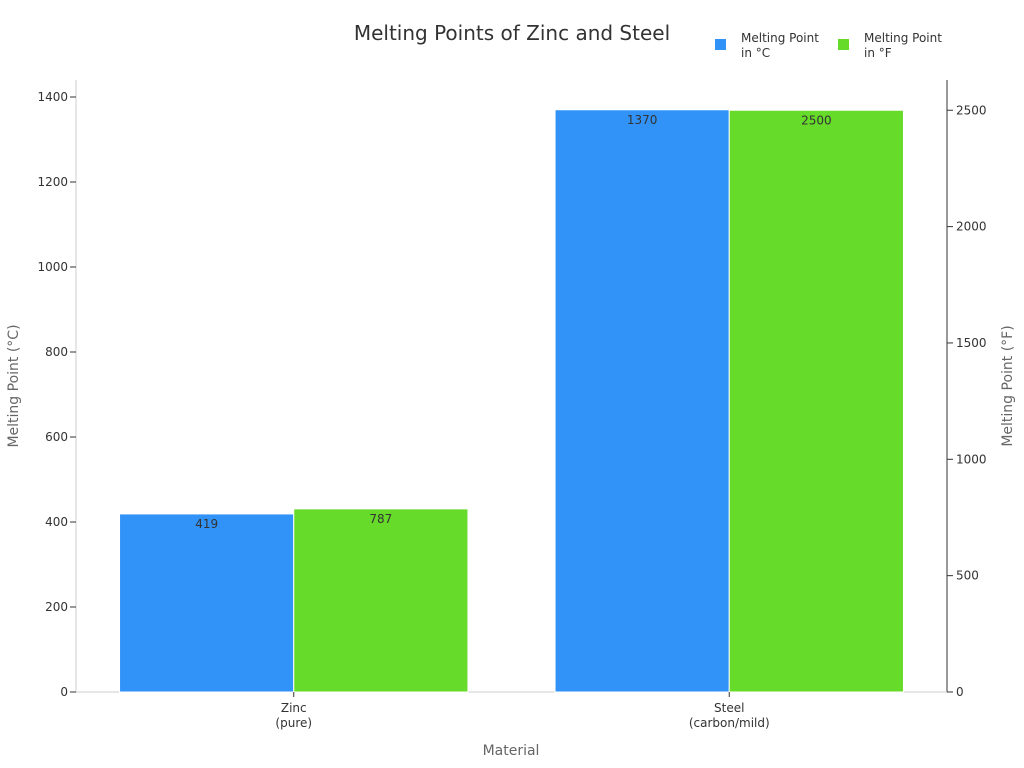  What do you see at coordinates (1008, 385) in the screenshot?
I see `right-y-axis-title: Melting Point (°F)` at bounding box center [1008, 385].